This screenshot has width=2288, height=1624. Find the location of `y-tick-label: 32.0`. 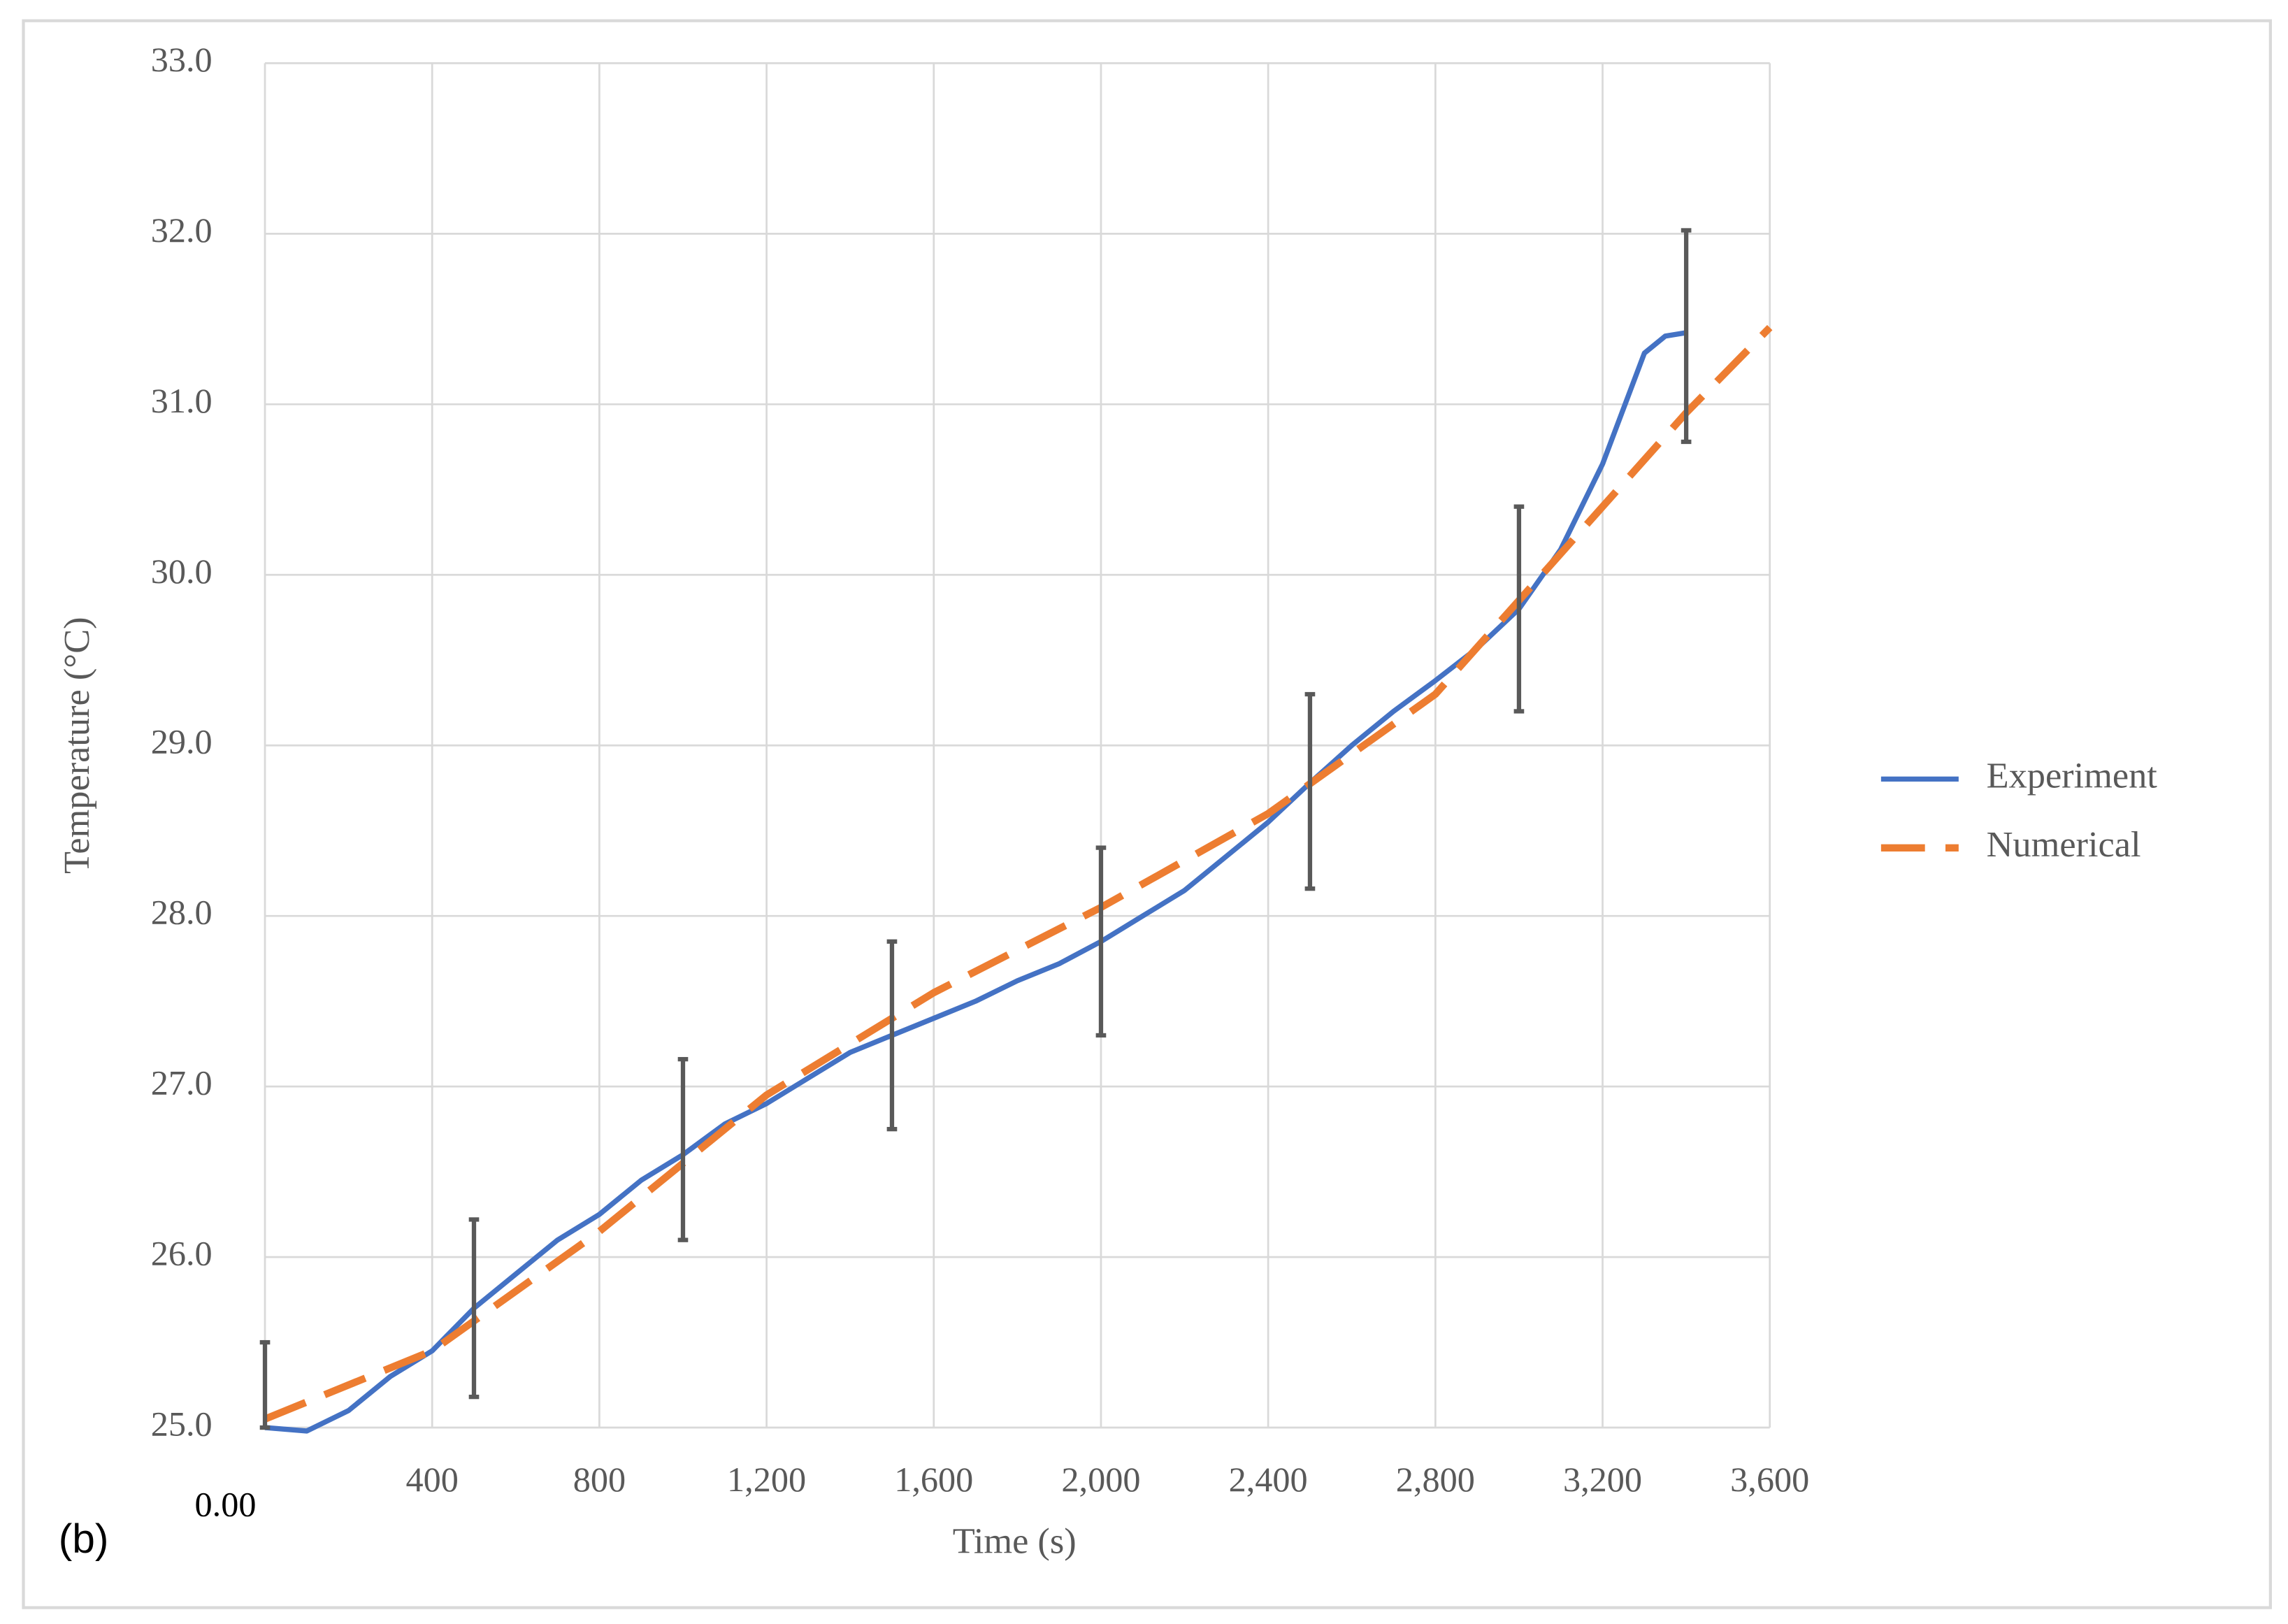

y-tick-label: 32.0 is located at coordinates (182, 230).